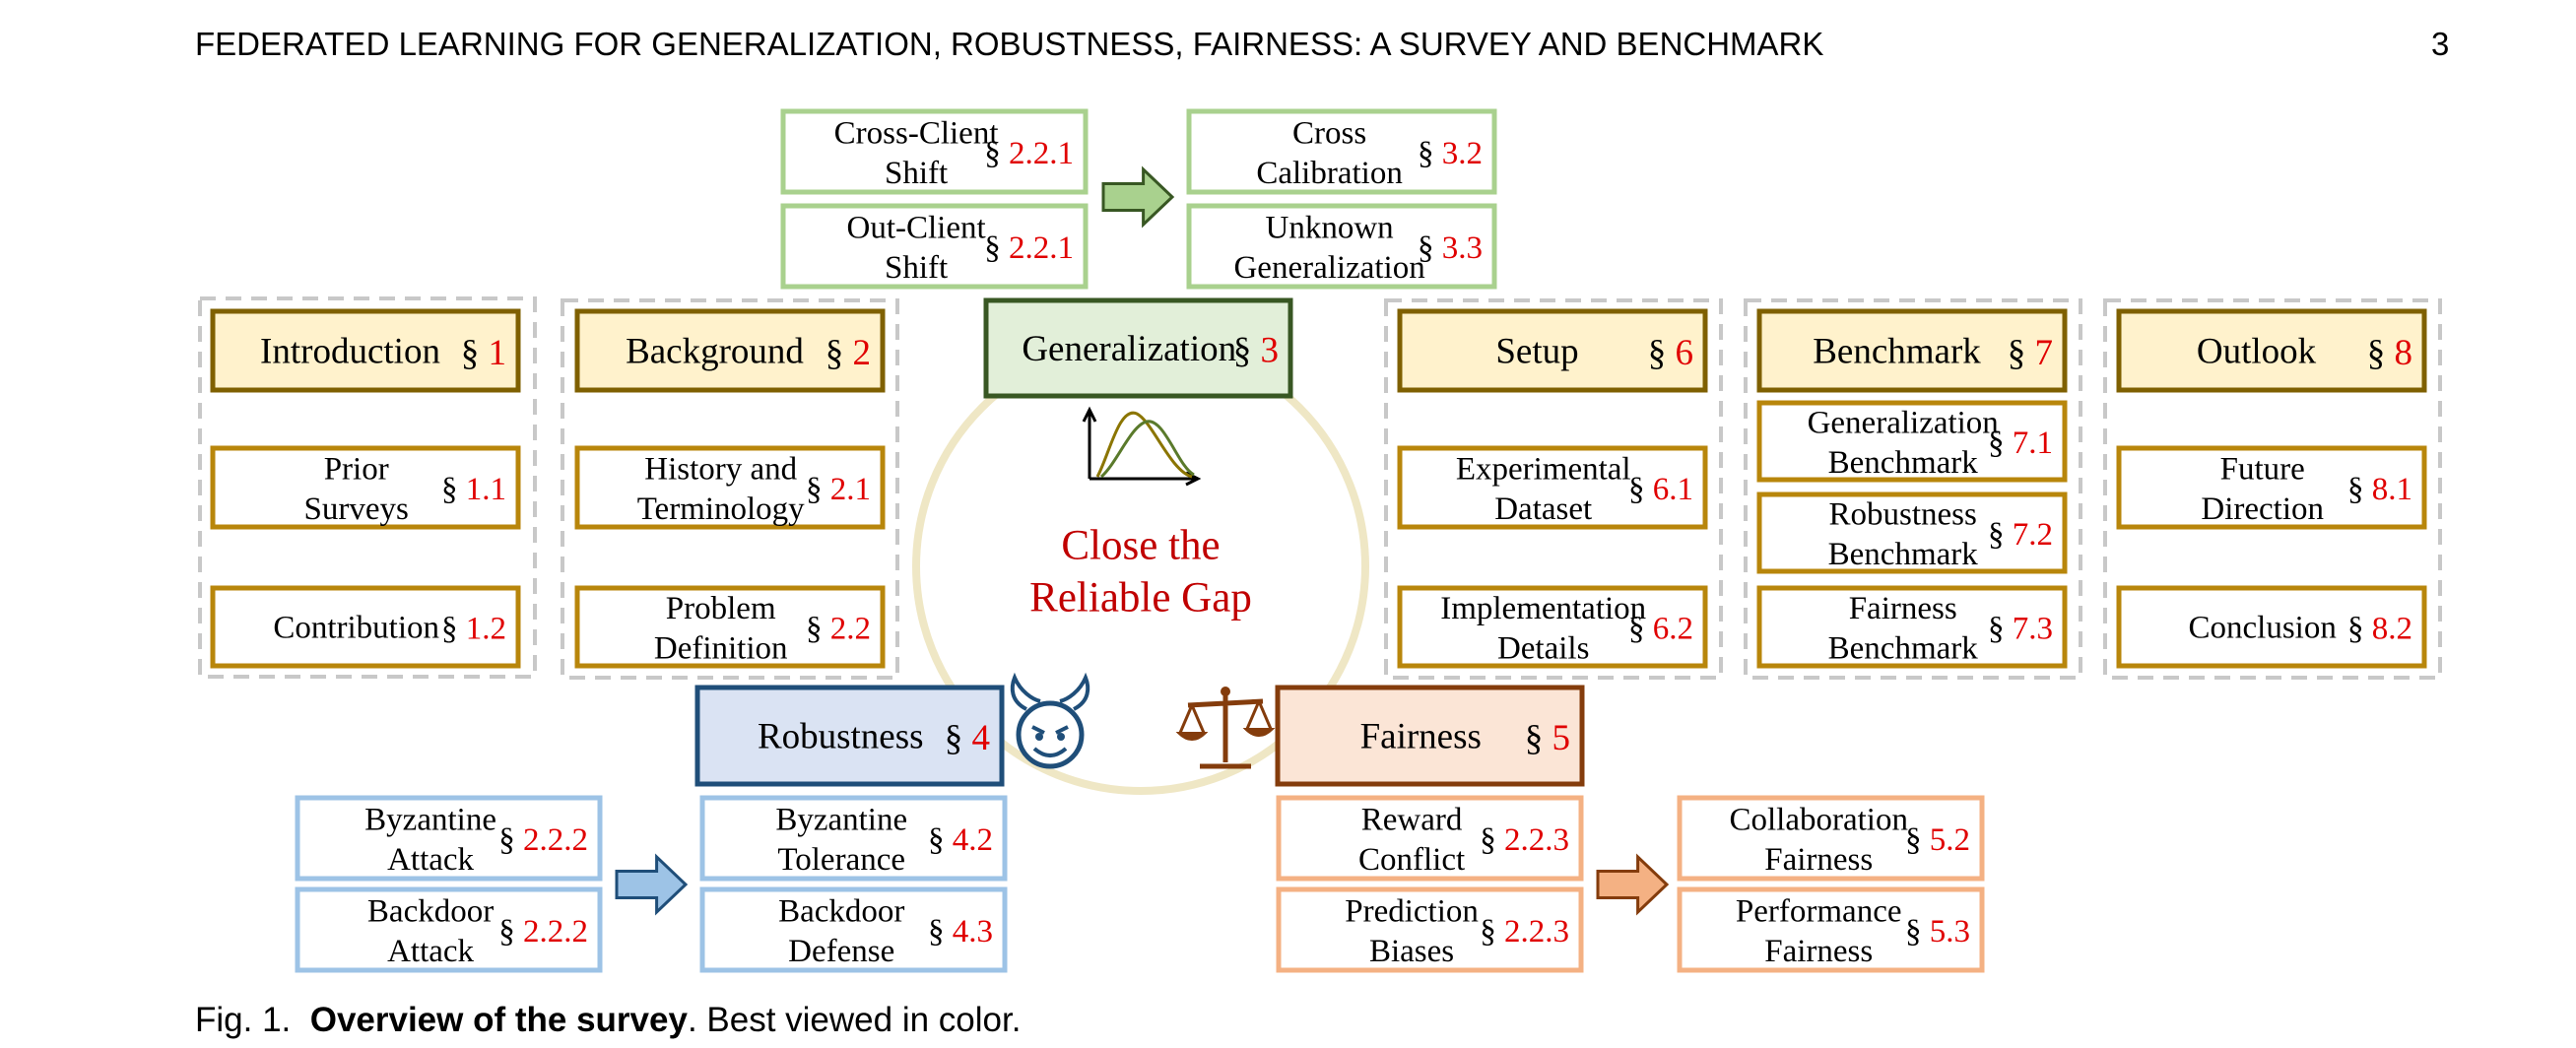  What do you see at coordinates (855, 1020) in the screenshot?
I see `caption-rest: . Best viewed in color.` at bounding box center [855, 1020].